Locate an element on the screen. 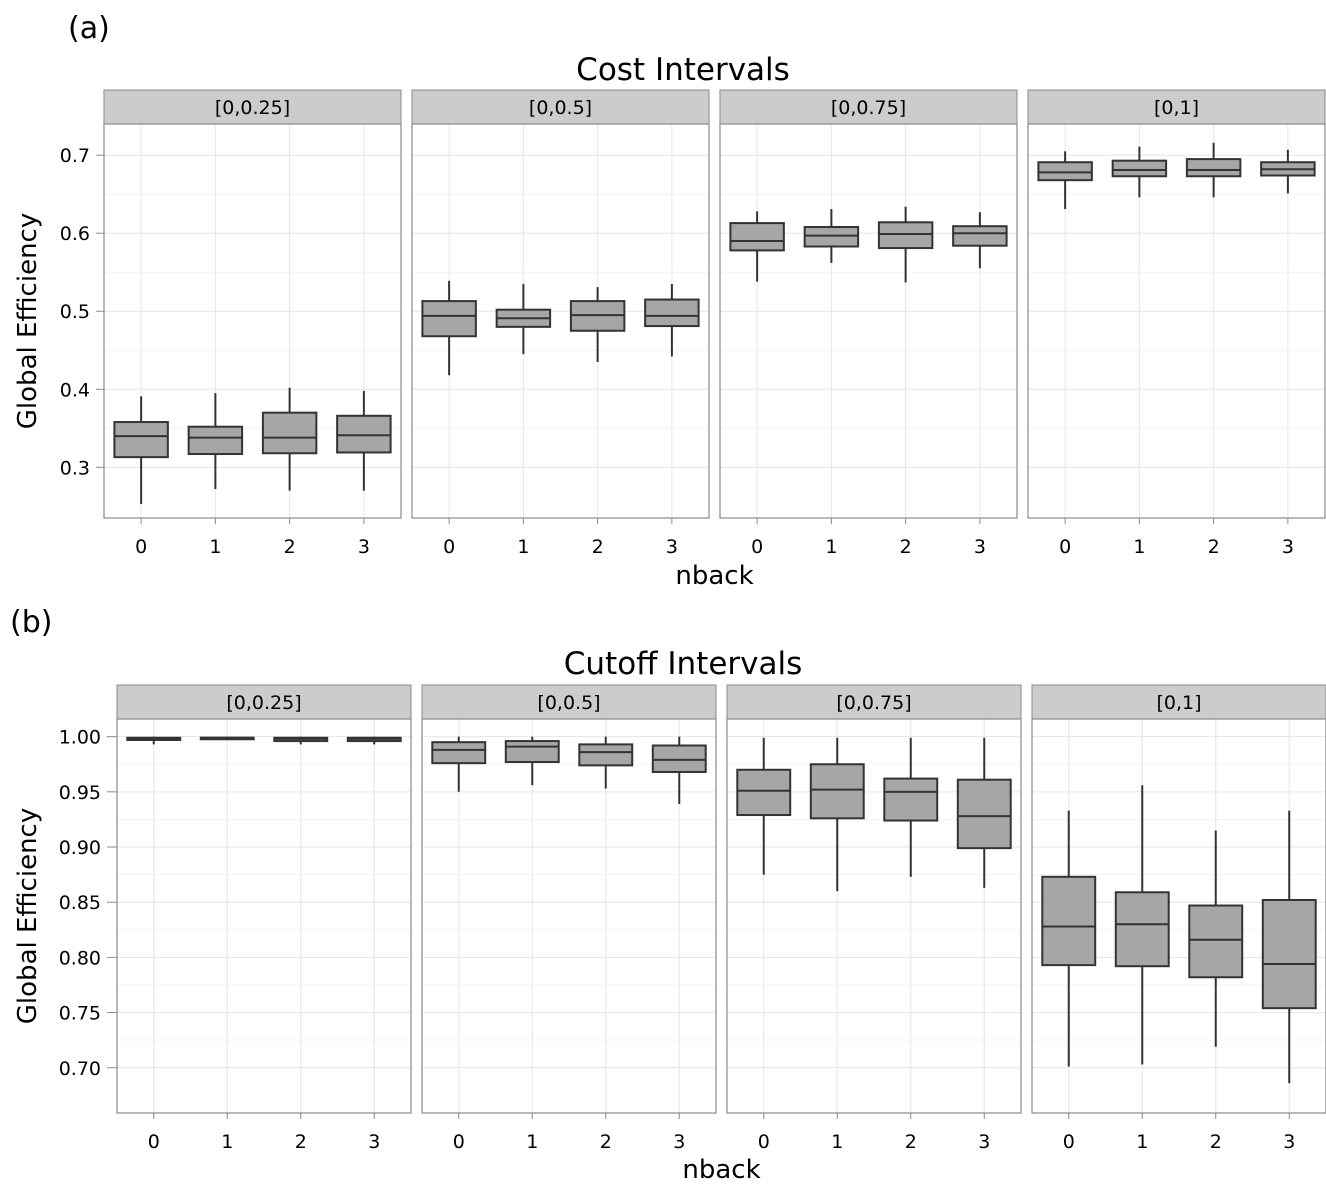 The height and width of the screenshot is (1184, 1326). facet-strip-label: [0,0.25] is located at coordinates (252, 108).